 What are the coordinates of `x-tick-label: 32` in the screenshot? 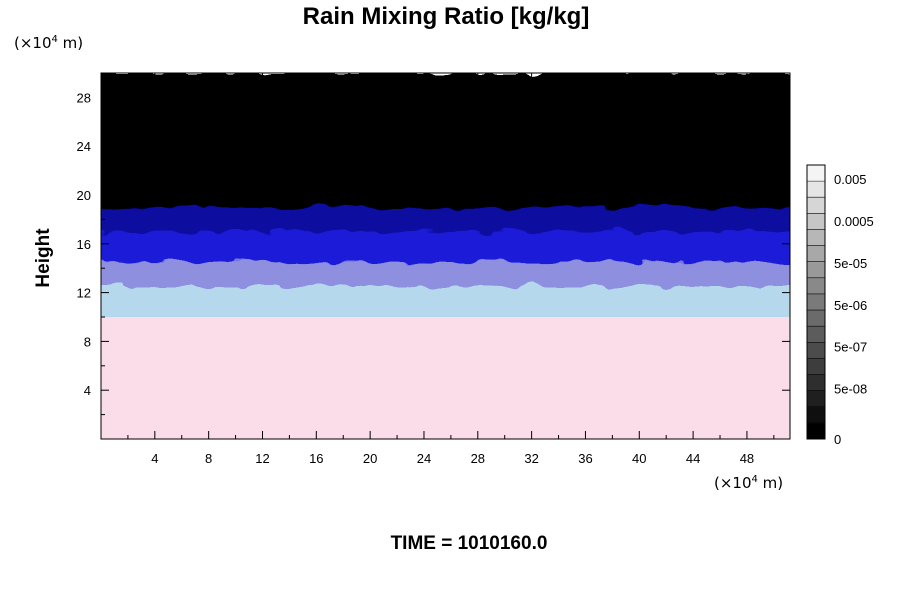 It's located at (531, 458).